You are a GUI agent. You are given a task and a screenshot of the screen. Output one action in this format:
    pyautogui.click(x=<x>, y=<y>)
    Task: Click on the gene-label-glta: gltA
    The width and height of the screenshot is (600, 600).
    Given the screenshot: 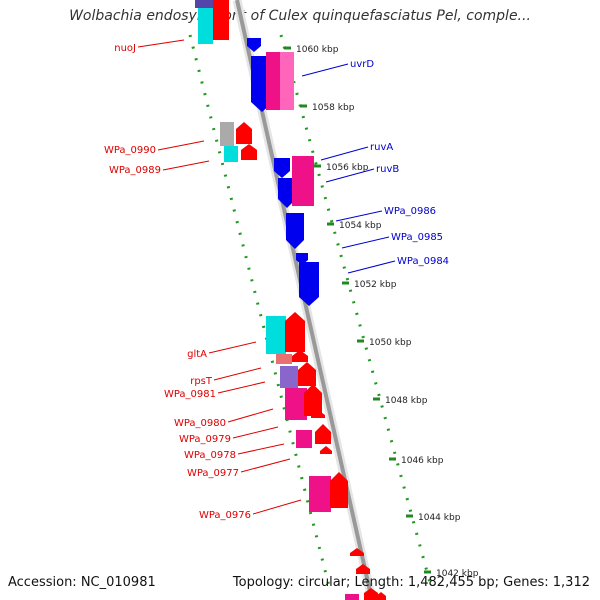 What is the action you would take?
    pyautogui.click(x=197, y=354)
    